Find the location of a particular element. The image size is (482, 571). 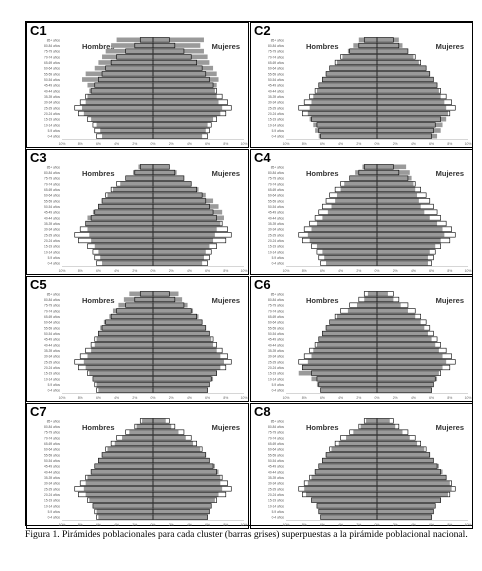

age-group-label: 65-69 años is located at coordinates (276, 190).